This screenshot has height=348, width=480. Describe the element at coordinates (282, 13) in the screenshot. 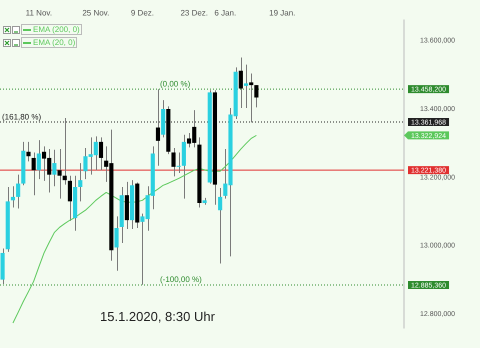

I see `x-tick-label: 19 Jan.` at that location.